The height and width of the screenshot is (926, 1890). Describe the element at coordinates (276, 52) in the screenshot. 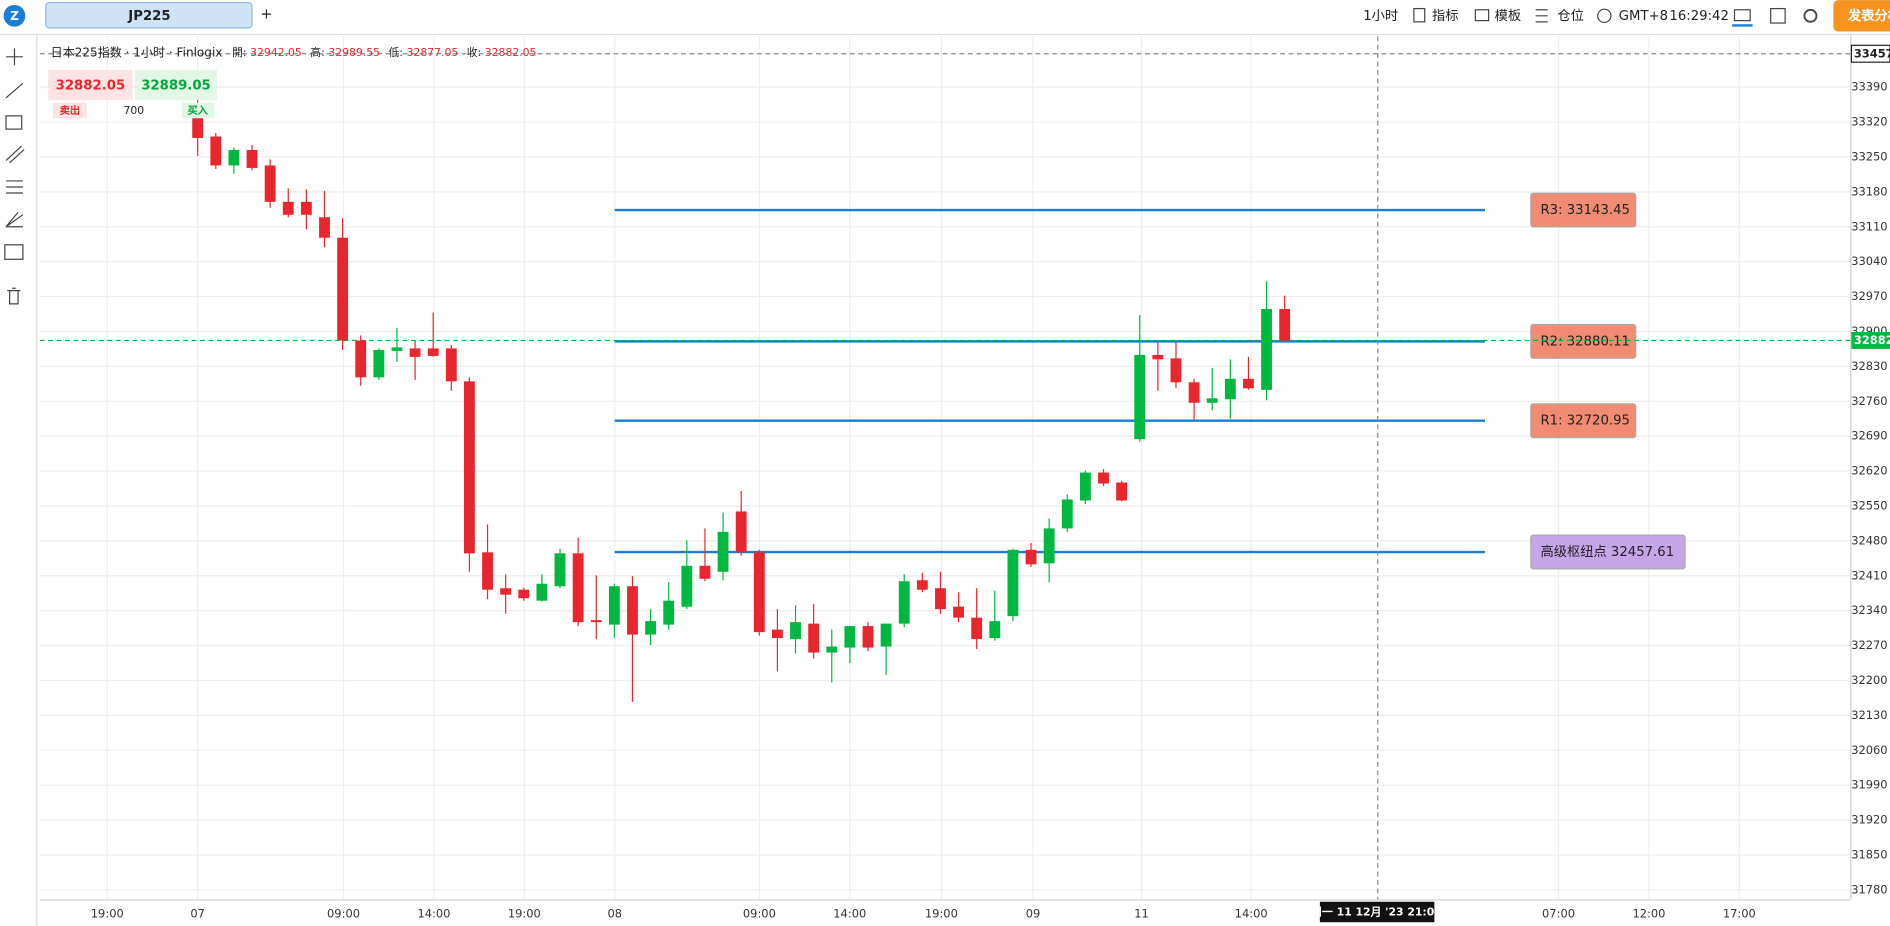

I see `ohlc-value: 32942.05` at that location.